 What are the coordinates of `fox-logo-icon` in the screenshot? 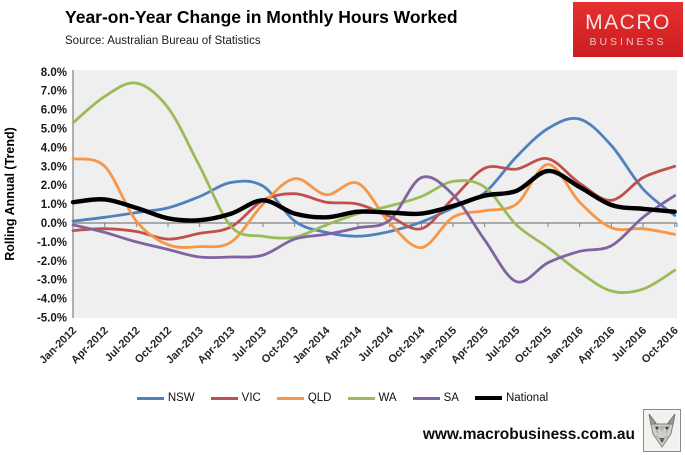 It's located at (662, 430).